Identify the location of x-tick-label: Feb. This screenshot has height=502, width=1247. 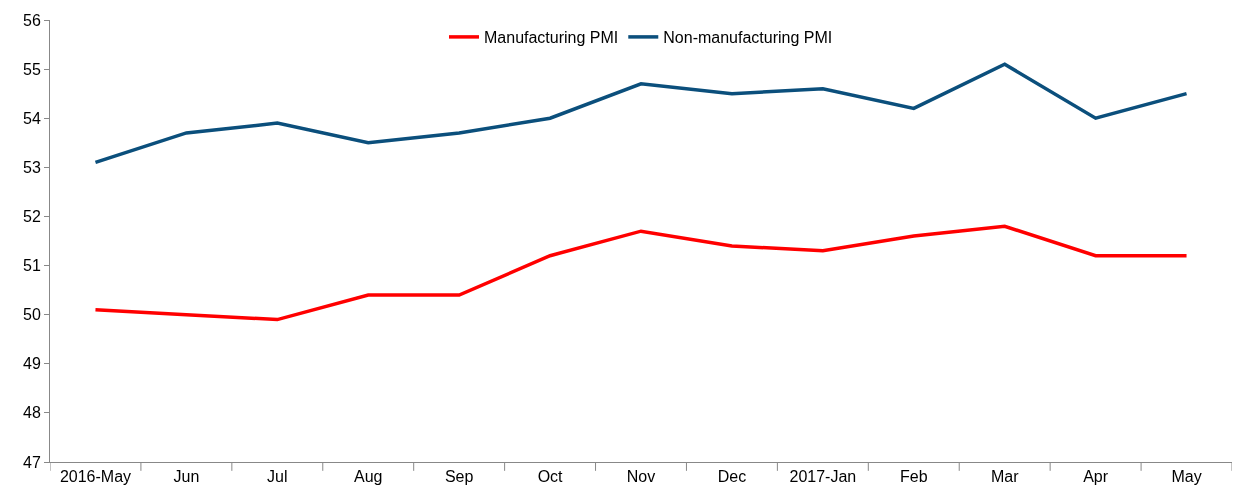
(913, 477).